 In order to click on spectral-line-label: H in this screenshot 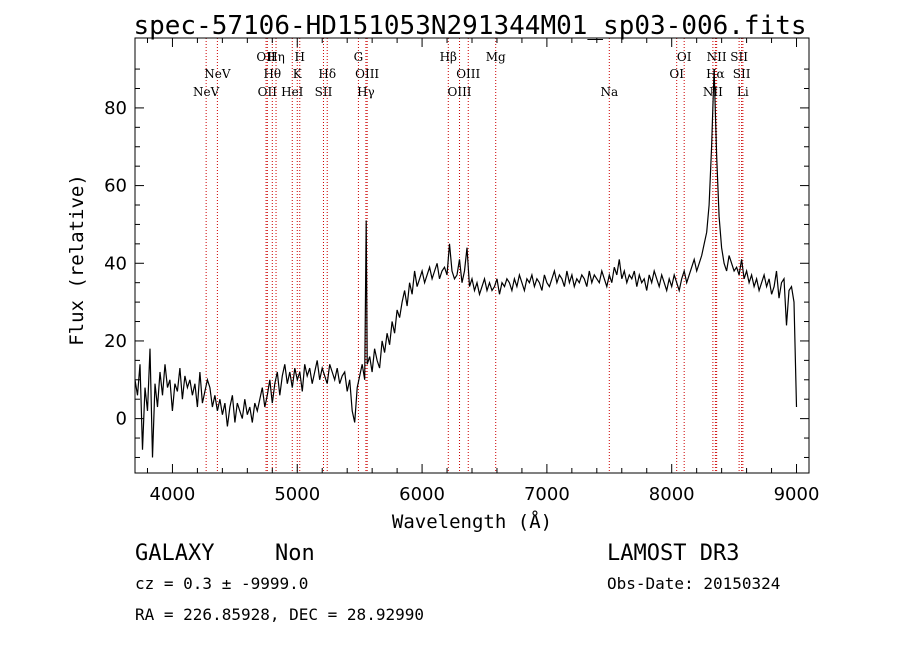, I will do `click(300, 57)`.